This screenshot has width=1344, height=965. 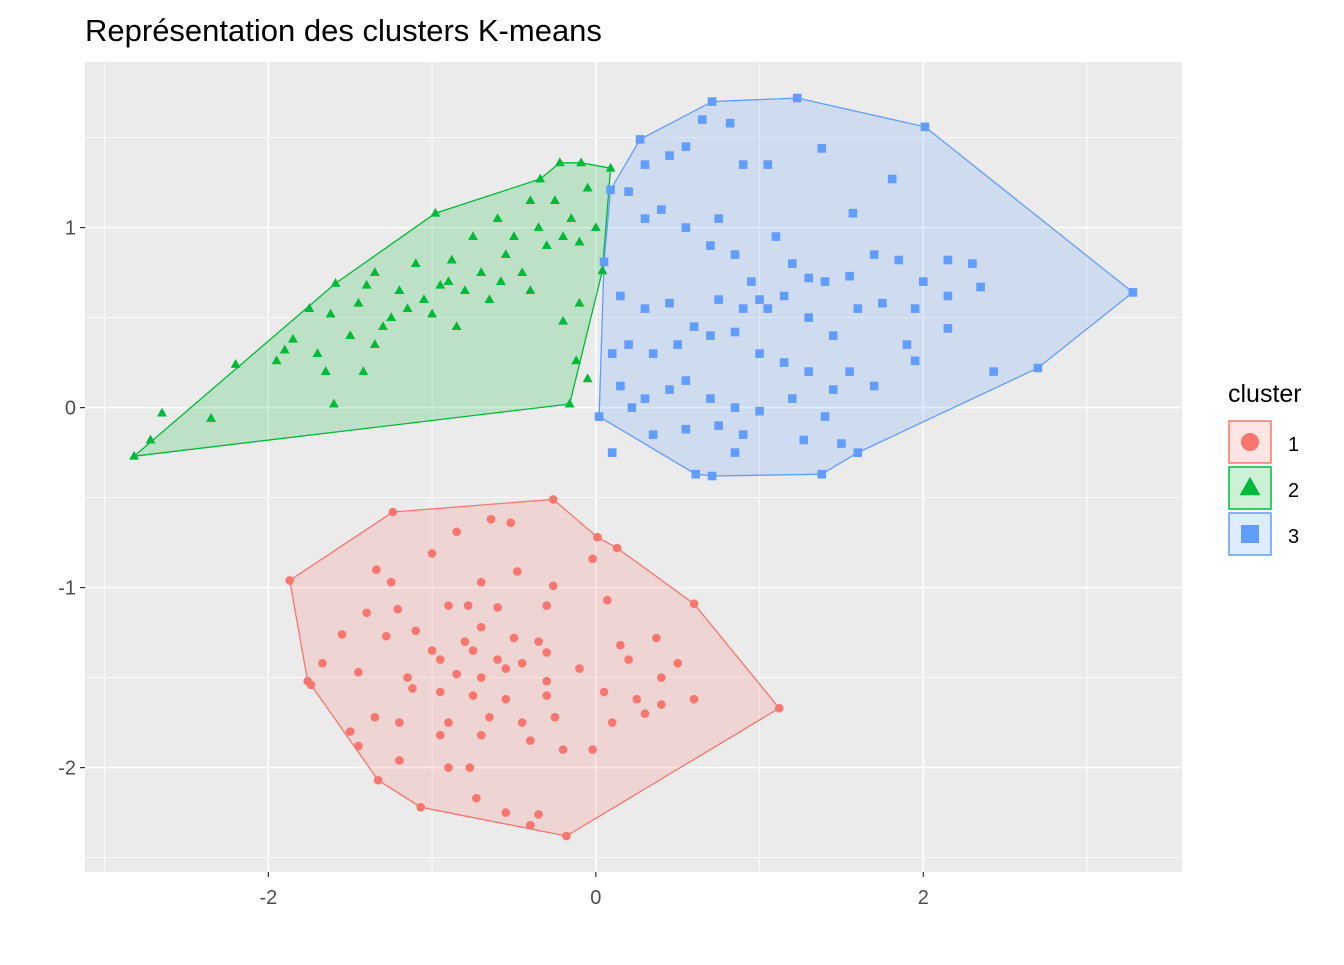 What do you see at coordinates (1293, 491) in the screenshot?
I see `legend-label-2: 2` at bounding box center [1293, 491].